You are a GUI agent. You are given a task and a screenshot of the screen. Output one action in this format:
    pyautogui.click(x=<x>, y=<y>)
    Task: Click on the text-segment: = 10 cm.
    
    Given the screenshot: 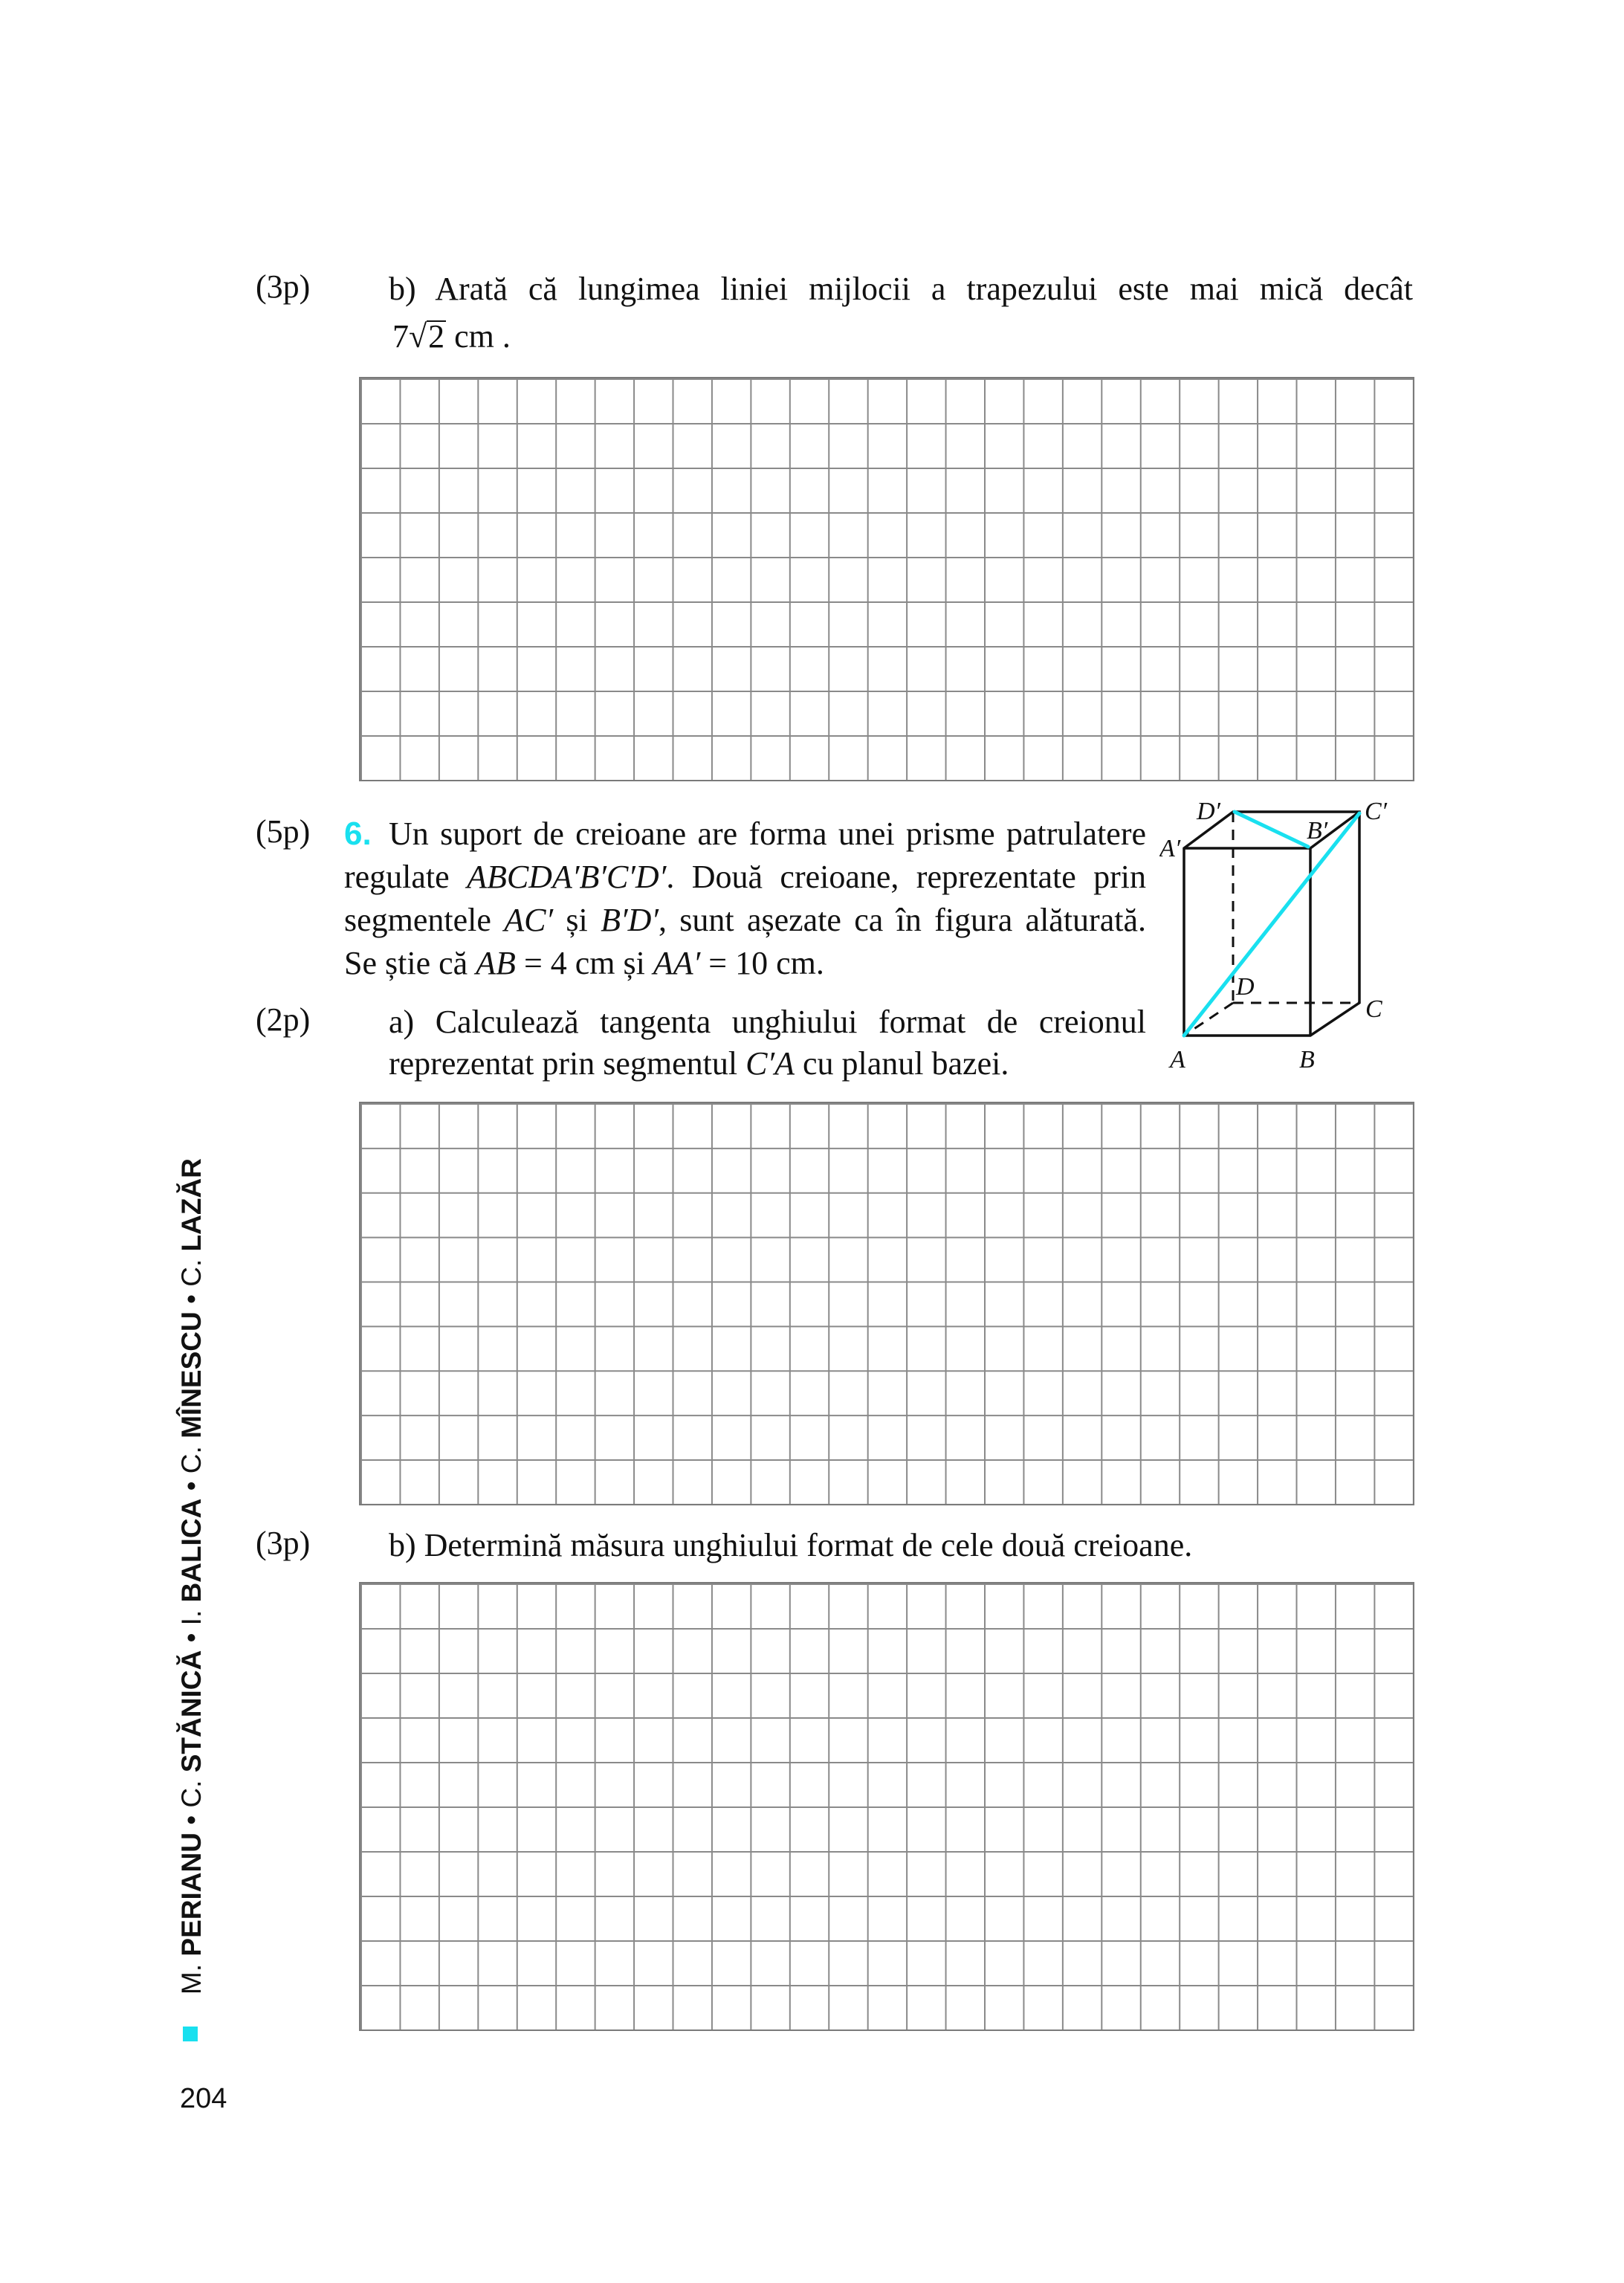 What is the action you would take?
    pyautogui.click(x=762, y=963)
    